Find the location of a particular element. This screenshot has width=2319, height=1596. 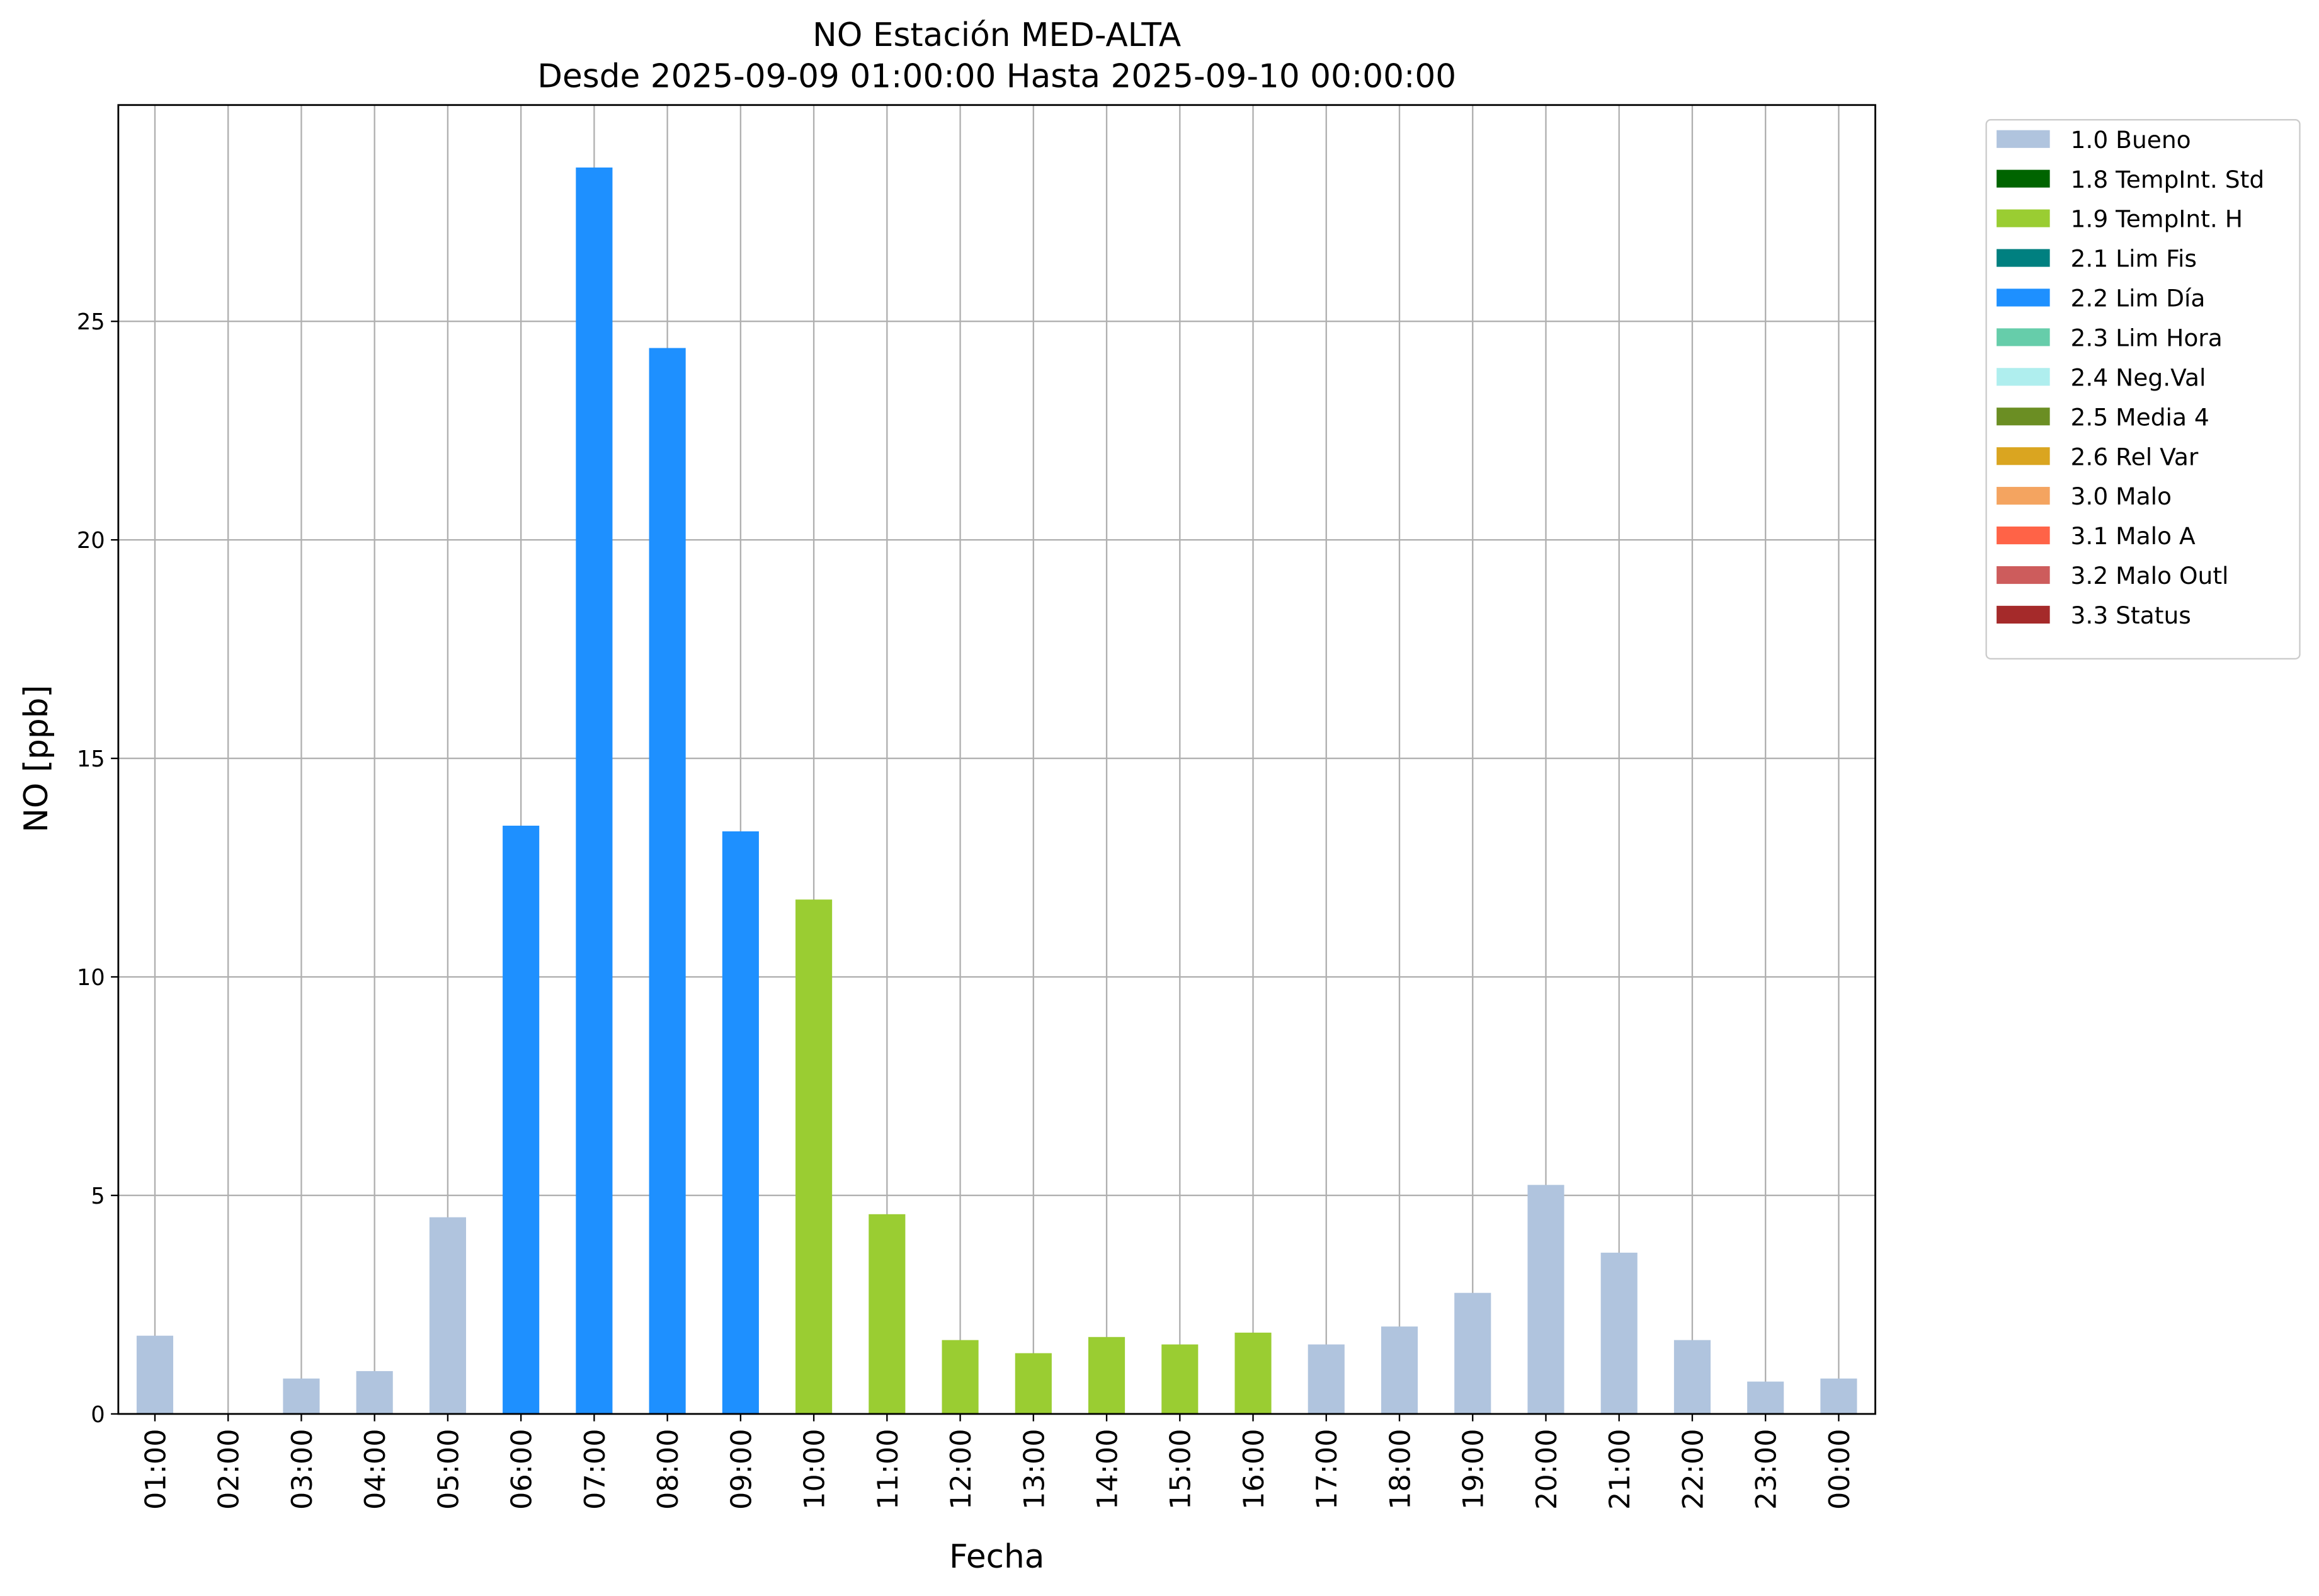

y-tick-label: 20 is located at coordinates (91, 541).